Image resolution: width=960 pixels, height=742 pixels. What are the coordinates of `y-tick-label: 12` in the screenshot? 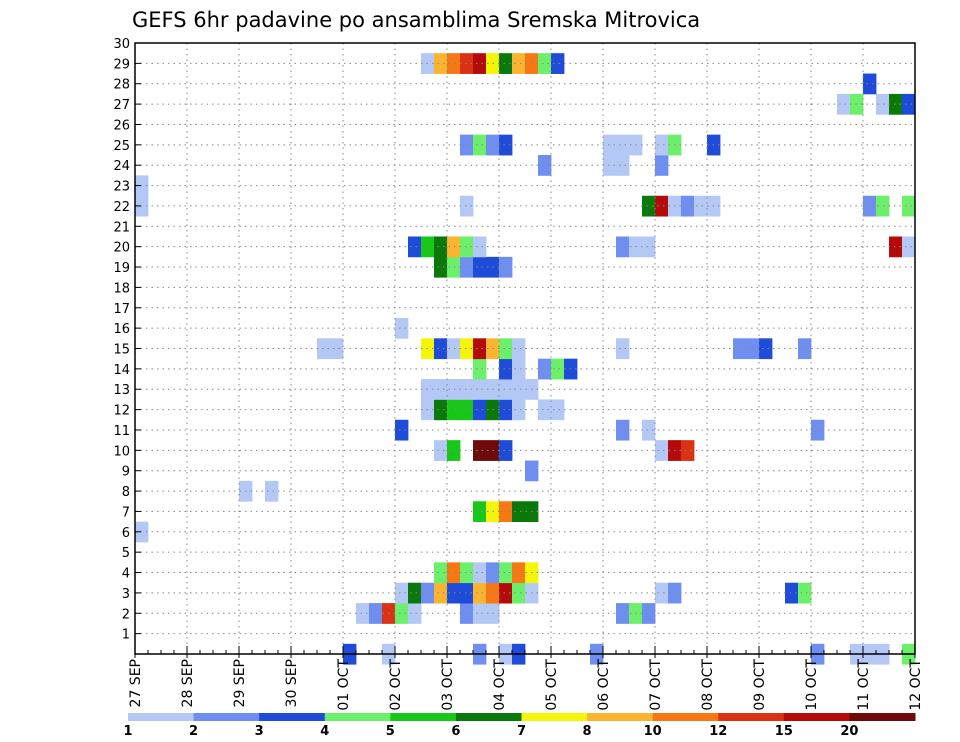 It's located at (121, 411).